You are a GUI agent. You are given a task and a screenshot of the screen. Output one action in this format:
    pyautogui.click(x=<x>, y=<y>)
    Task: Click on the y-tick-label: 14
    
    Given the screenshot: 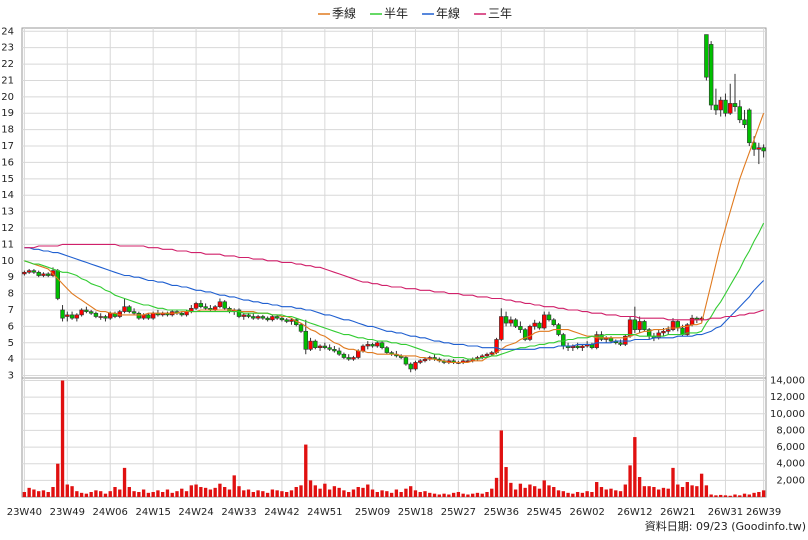 What is the action you would take?
    pyautogui.click(x=7, y=195)
    